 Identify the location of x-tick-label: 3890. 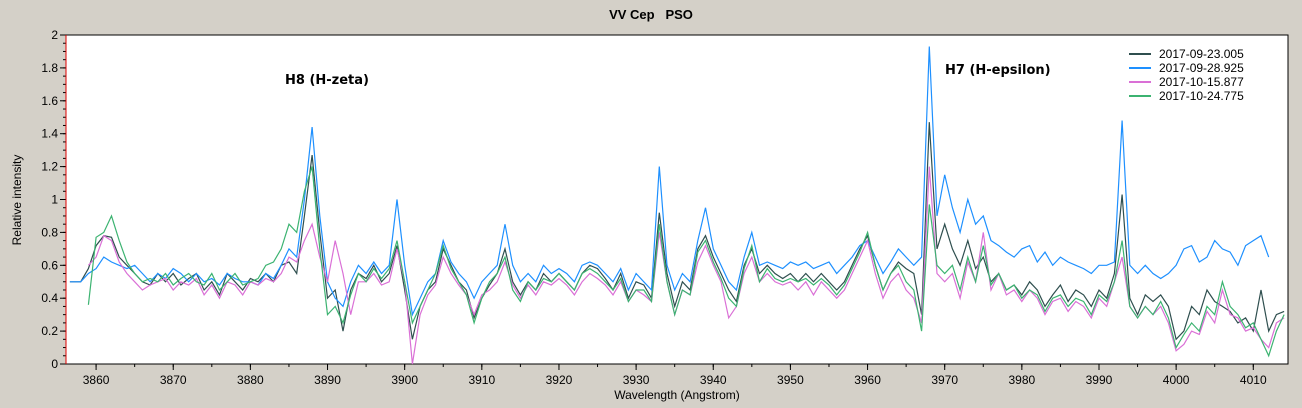
(327, 380).